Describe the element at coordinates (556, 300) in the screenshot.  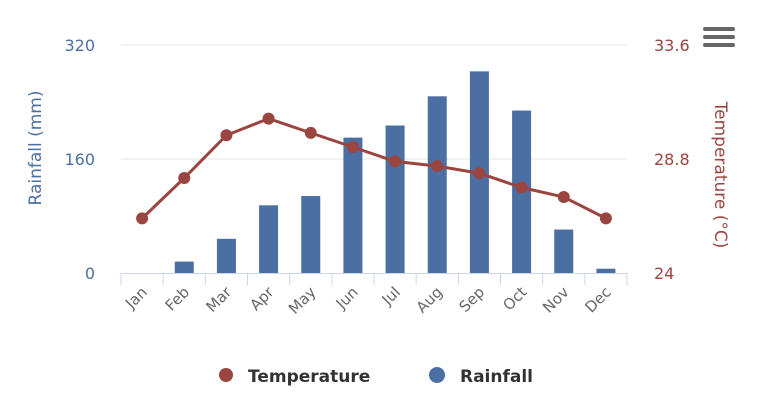
I see `x-axis-tick-label: Nov` at that location.